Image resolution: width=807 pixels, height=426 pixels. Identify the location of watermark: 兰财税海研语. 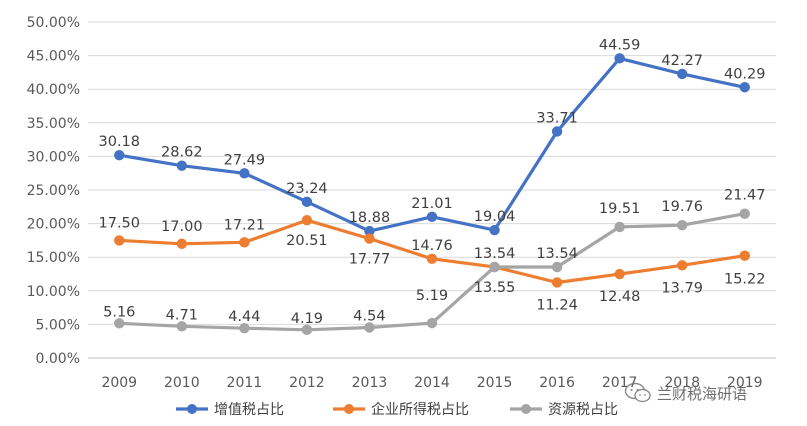
(685, 393).